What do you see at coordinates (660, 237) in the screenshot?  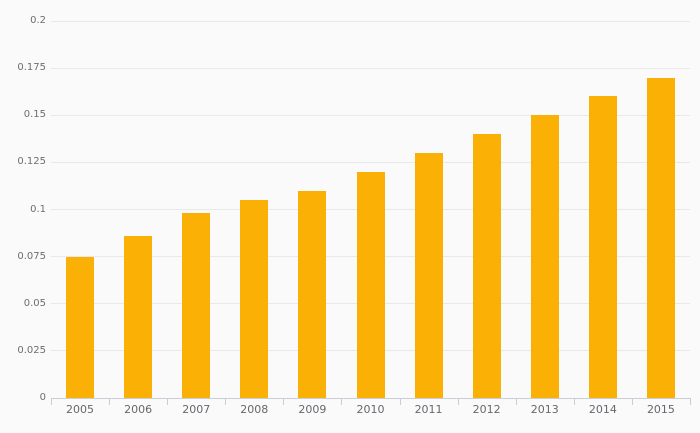 I see `bar-2015` at bounding box center [660, 237].